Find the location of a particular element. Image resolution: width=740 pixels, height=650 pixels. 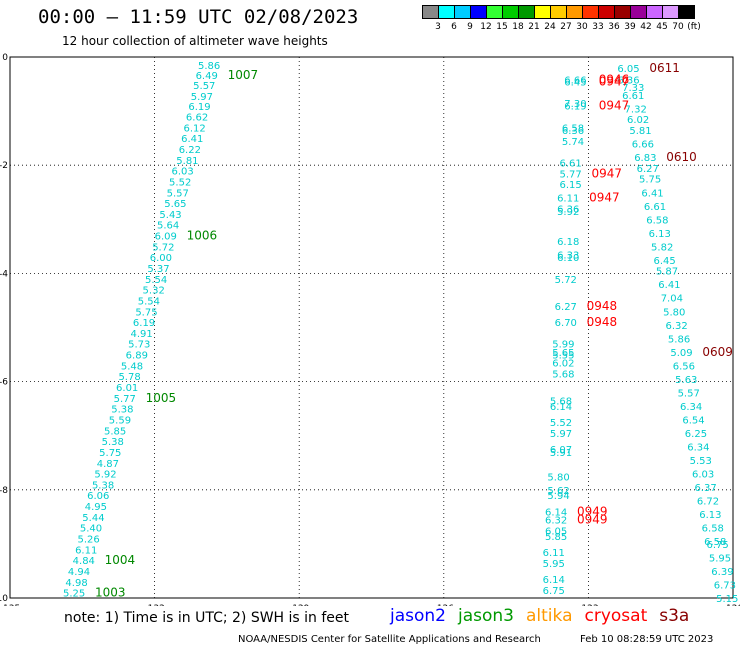

wave-height-label: 6.54 is located at coordinates (693, 420).